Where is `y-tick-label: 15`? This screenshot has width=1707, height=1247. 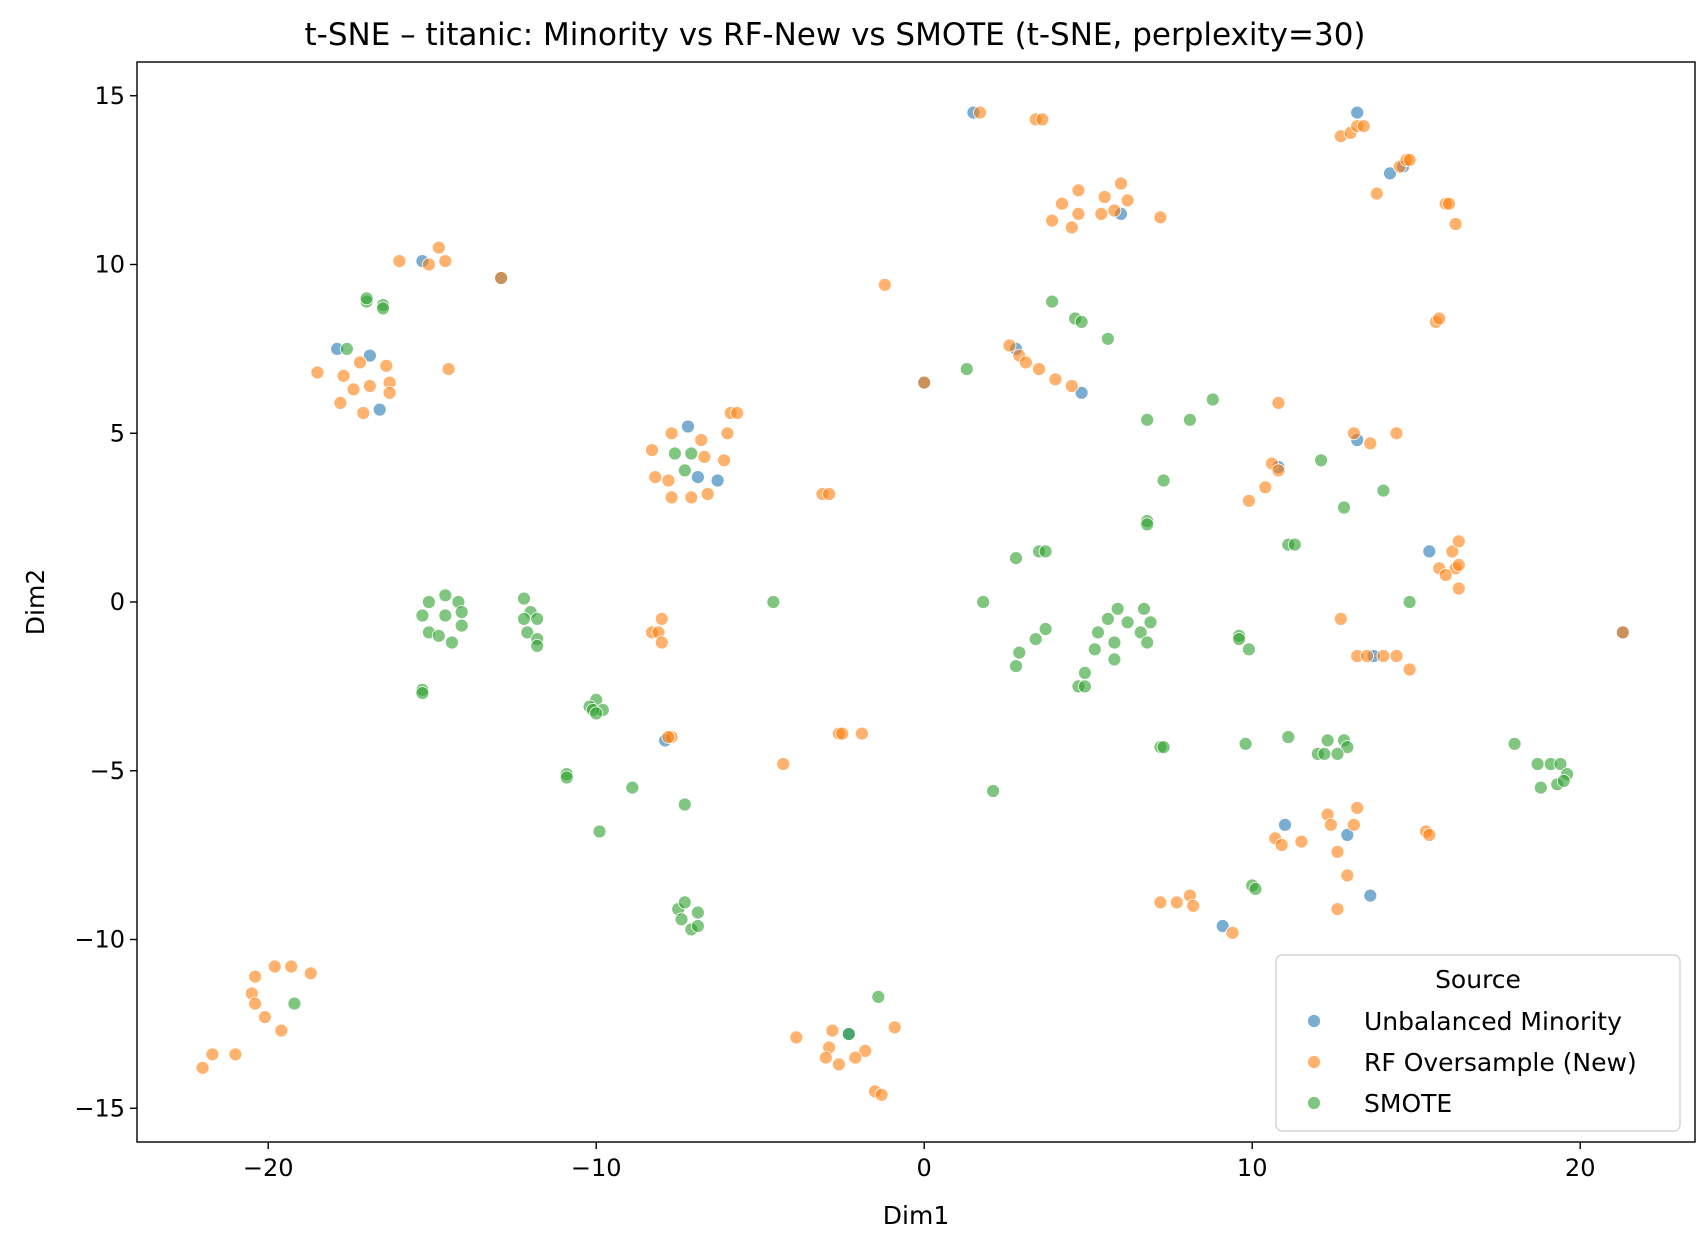 y-tick-label: 15 is located at coordinates (109, 96).